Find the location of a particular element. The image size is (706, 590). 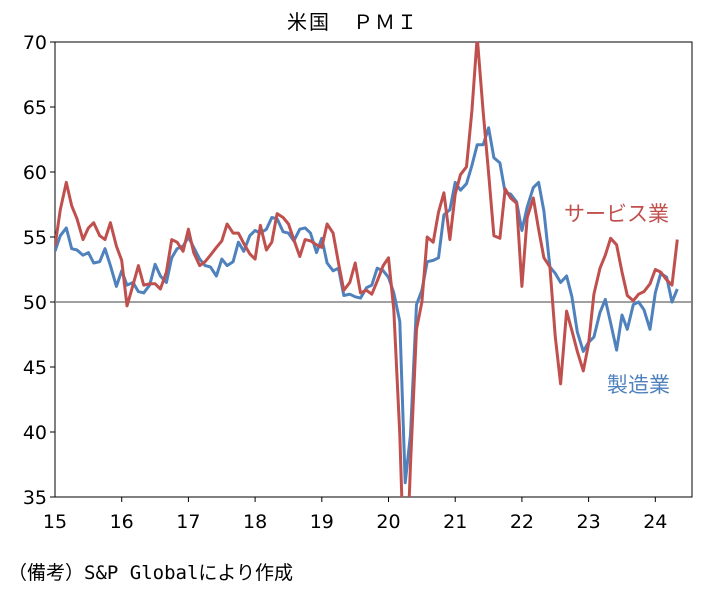

x-tick-label: 22 is located at coordinates (522, 522).